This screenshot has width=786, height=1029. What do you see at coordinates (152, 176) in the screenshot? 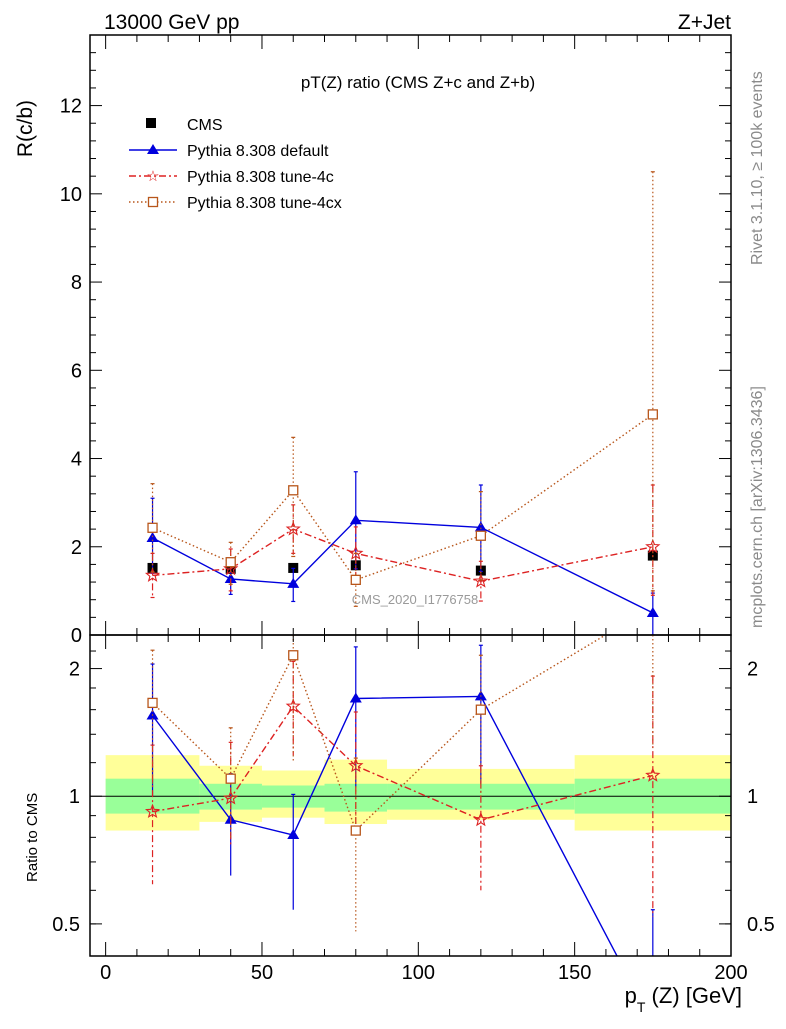
I see `legend-marker-tune-4c: ☆` at bounding box center [152, 176].